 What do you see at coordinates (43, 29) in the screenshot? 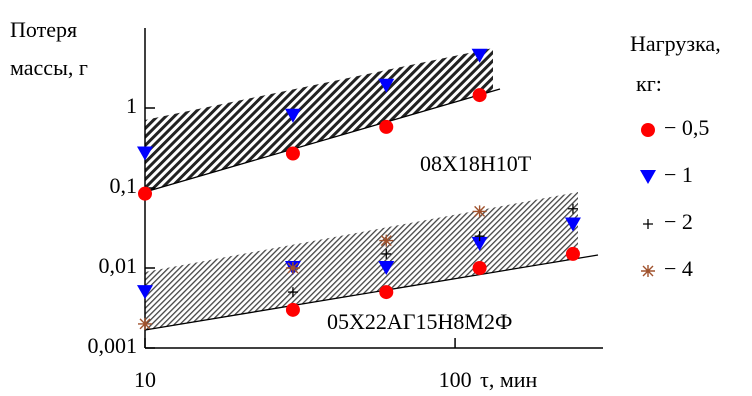
I see `y-axis-label: Потеря` at bounding box center [43, 29].